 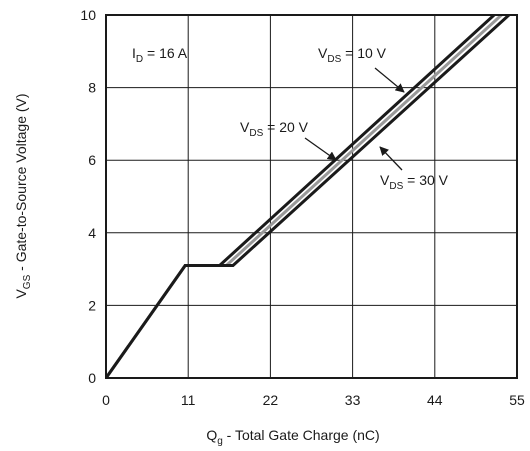 What do you see at coordinates (92, 378) in the screenshot?
I see `y-tick-label-0: 0` at bounding box center [92, 378].